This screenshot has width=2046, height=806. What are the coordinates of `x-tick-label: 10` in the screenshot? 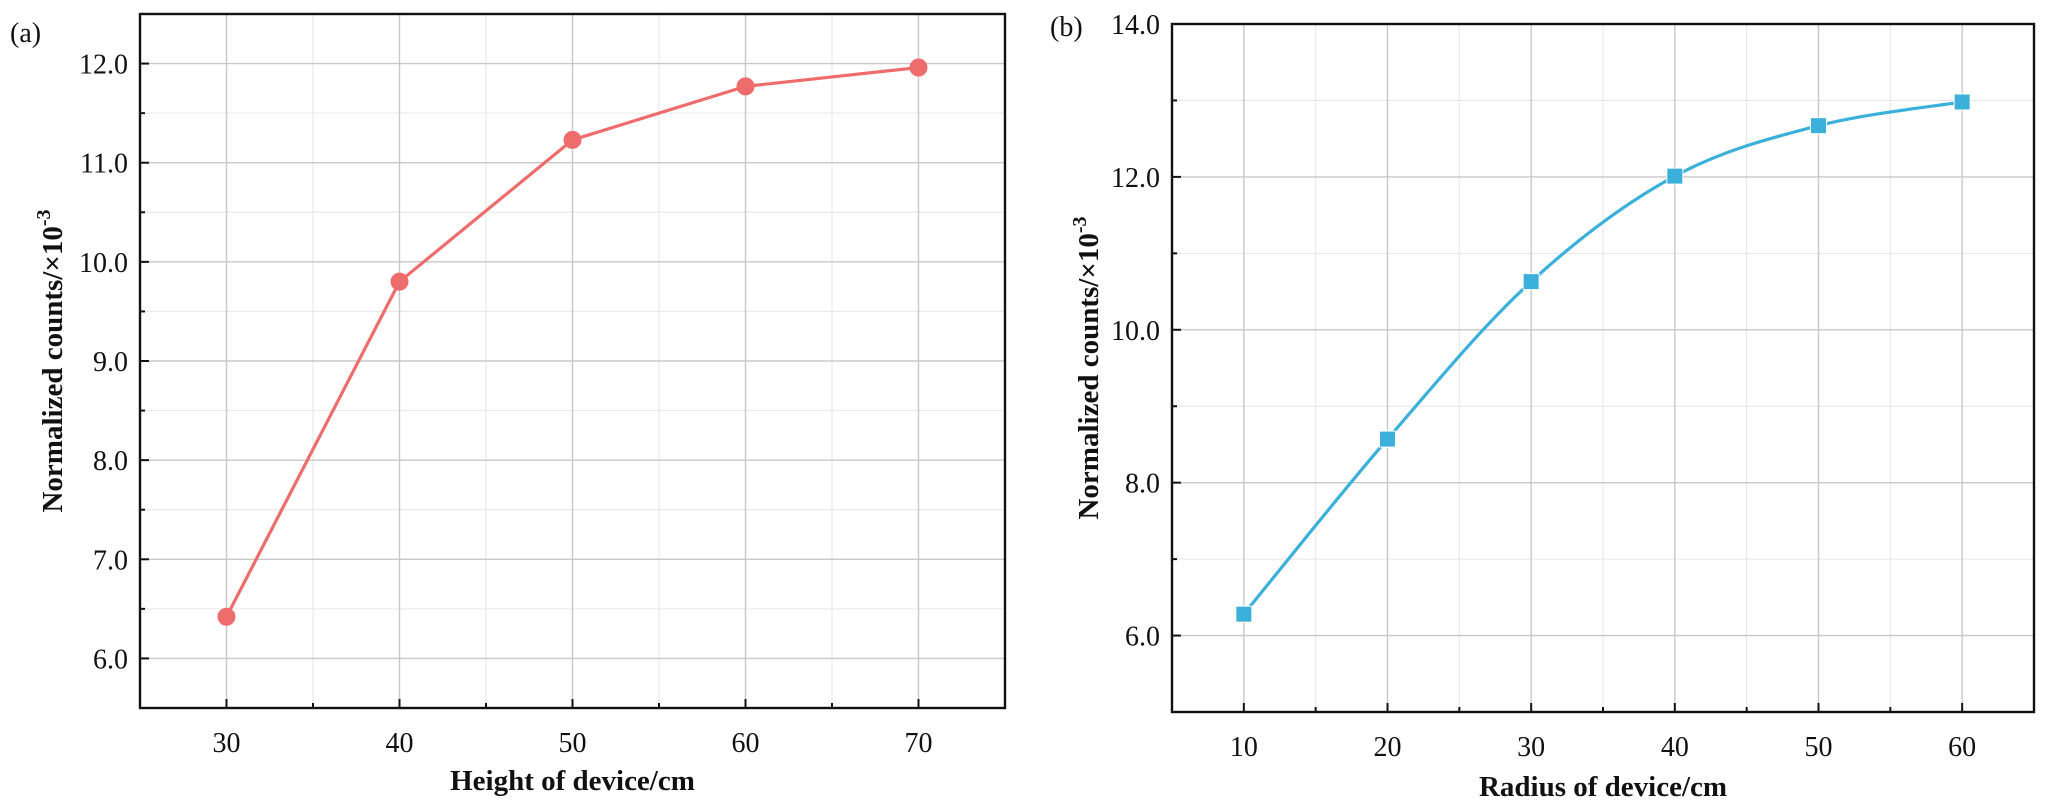 It's located at (1244, 747).